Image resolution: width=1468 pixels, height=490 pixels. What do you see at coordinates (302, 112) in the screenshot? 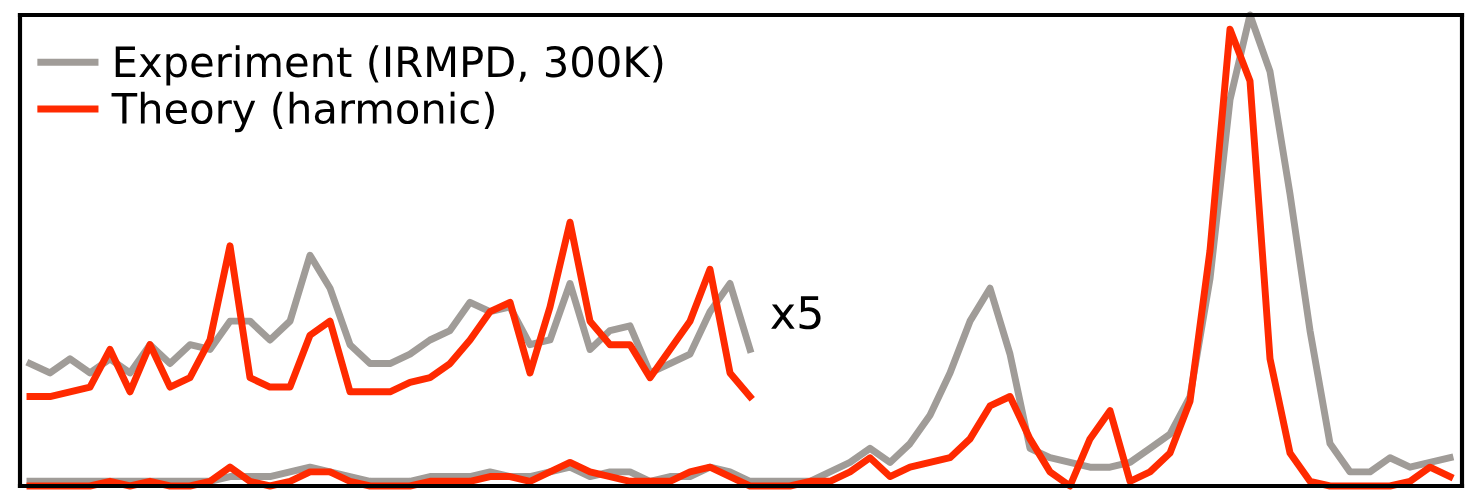
I see `legend-label: Theory (harmonic)` at bounding box center [302, 112].